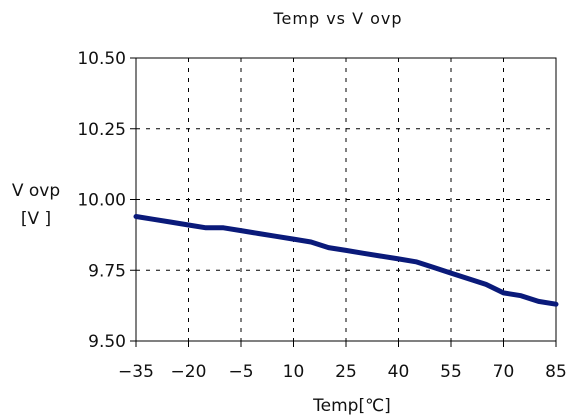 The height and width of the screenshot is (419, 570). What do you see at coordinates (101, 201) in the screenshot?
I see `y-tick-label: 10.00` at bounding box center [101, 201].